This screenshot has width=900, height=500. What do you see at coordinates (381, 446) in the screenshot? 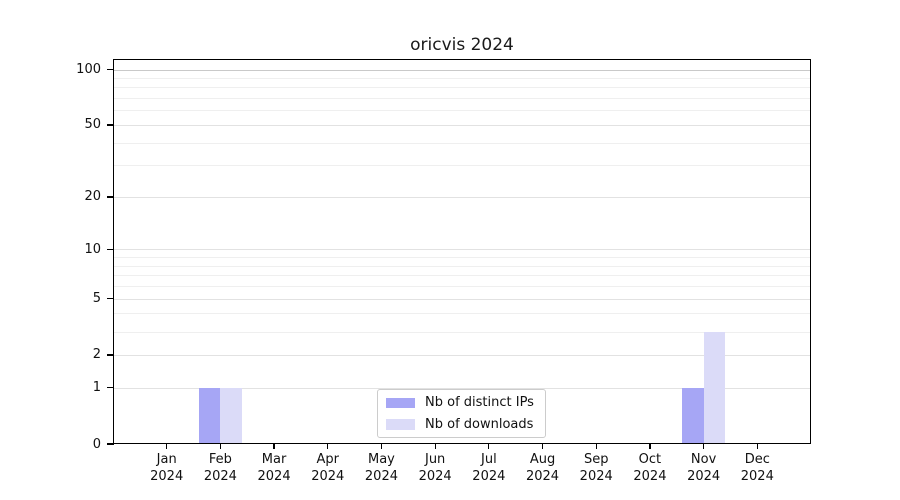
I see `x-tick-may-2024` at bounding box center [381, 446].